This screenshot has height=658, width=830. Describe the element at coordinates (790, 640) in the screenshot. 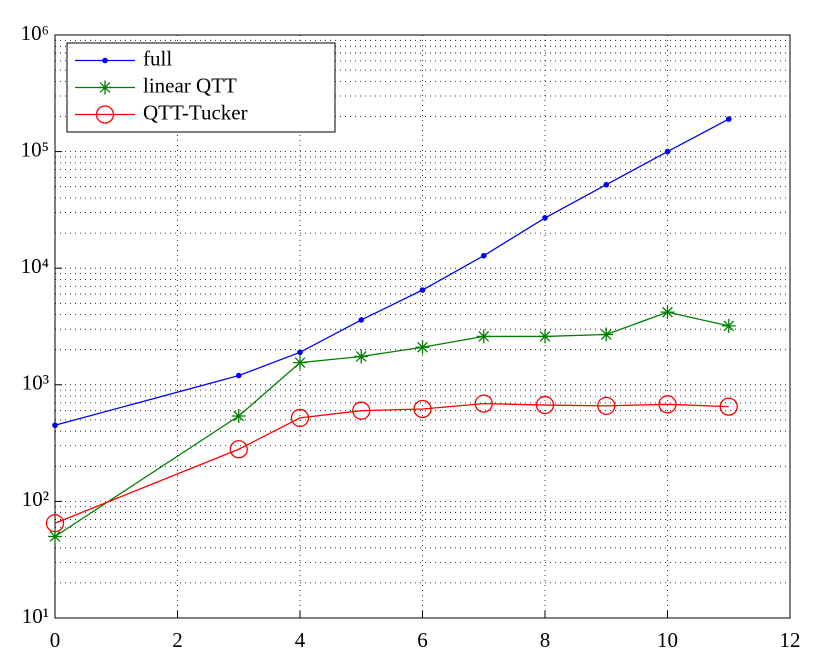

I see `x-tick-label: 12` at that location.